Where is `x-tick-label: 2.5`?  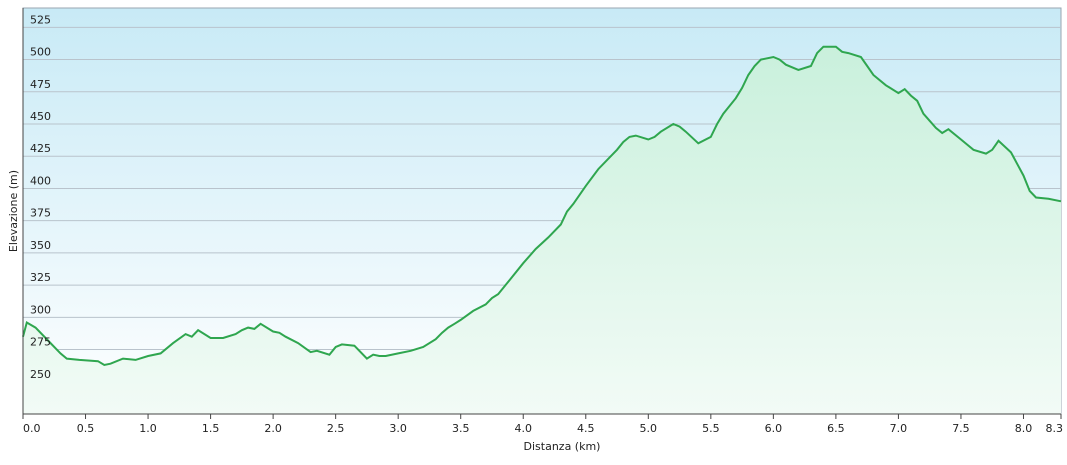
x-tick-label: 2.5 is located at coordinates (336, 428).